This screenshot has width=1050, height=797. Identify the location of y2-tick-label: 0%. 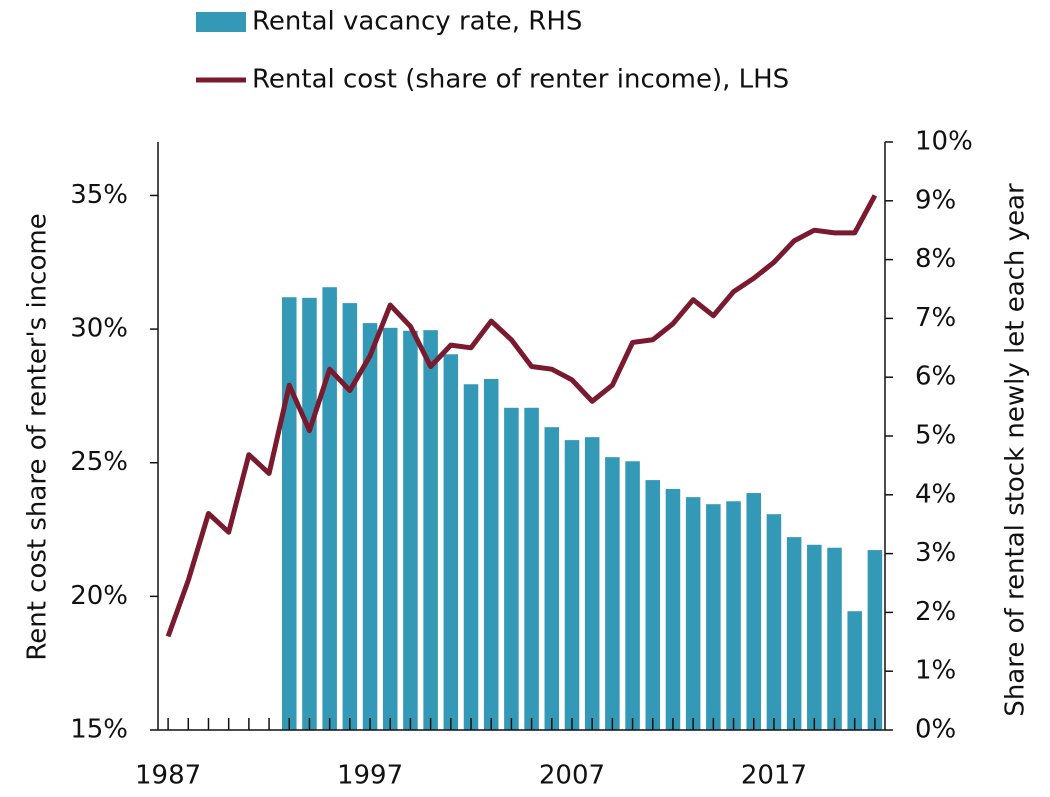
(935, 730).